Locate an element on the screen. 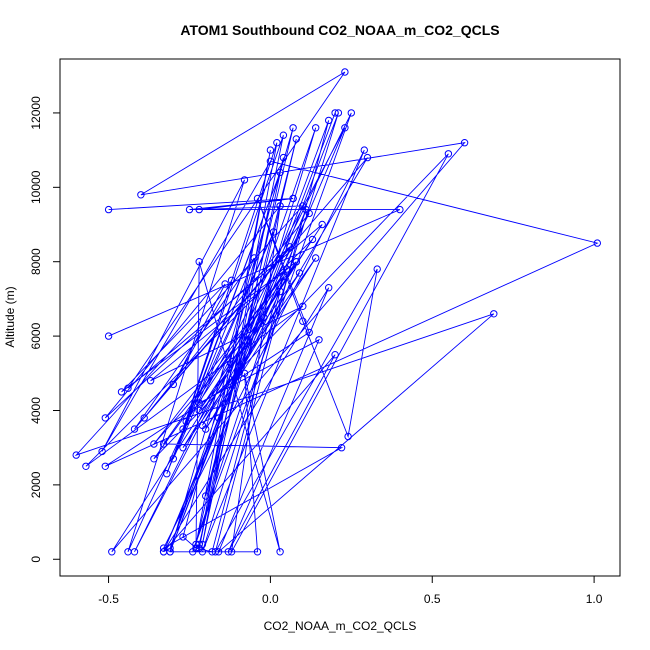 The height and width of the screenshot is (650, 650). y-axis-label: Altitude (m) is located at coordinates (10, 316).